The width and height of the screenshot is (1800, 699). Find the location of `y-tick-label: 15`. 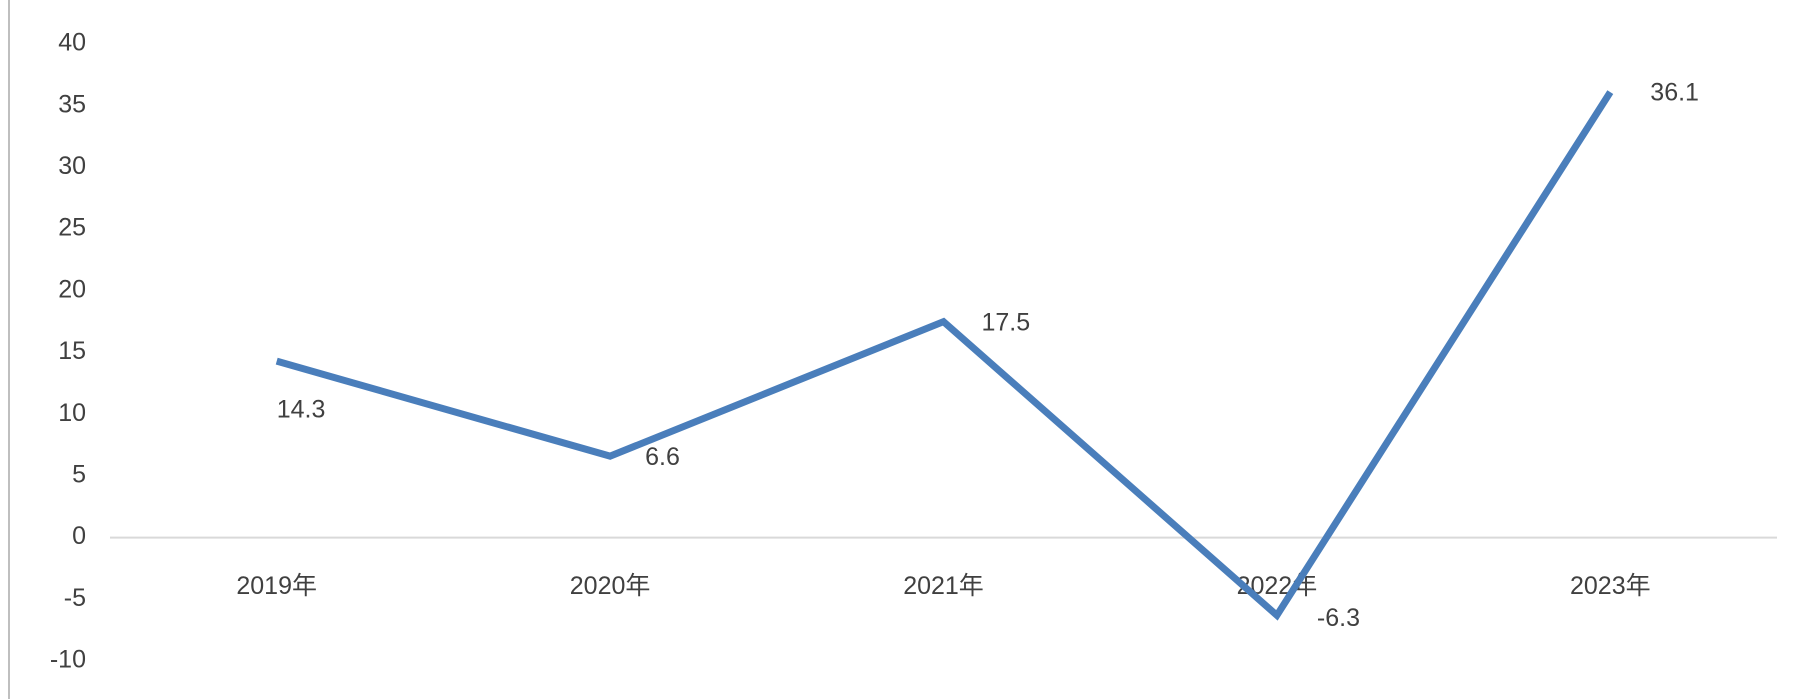

y-tick-label: 15 is located at coordinates (72, 351).